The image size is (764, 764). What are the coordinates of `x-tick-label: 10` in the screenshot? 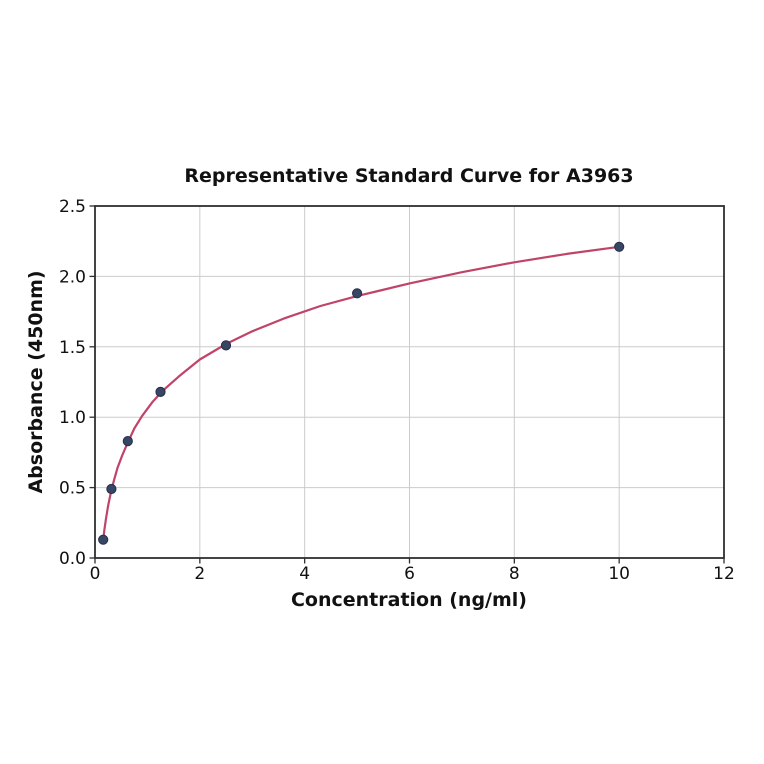 It's located at (619, 574).